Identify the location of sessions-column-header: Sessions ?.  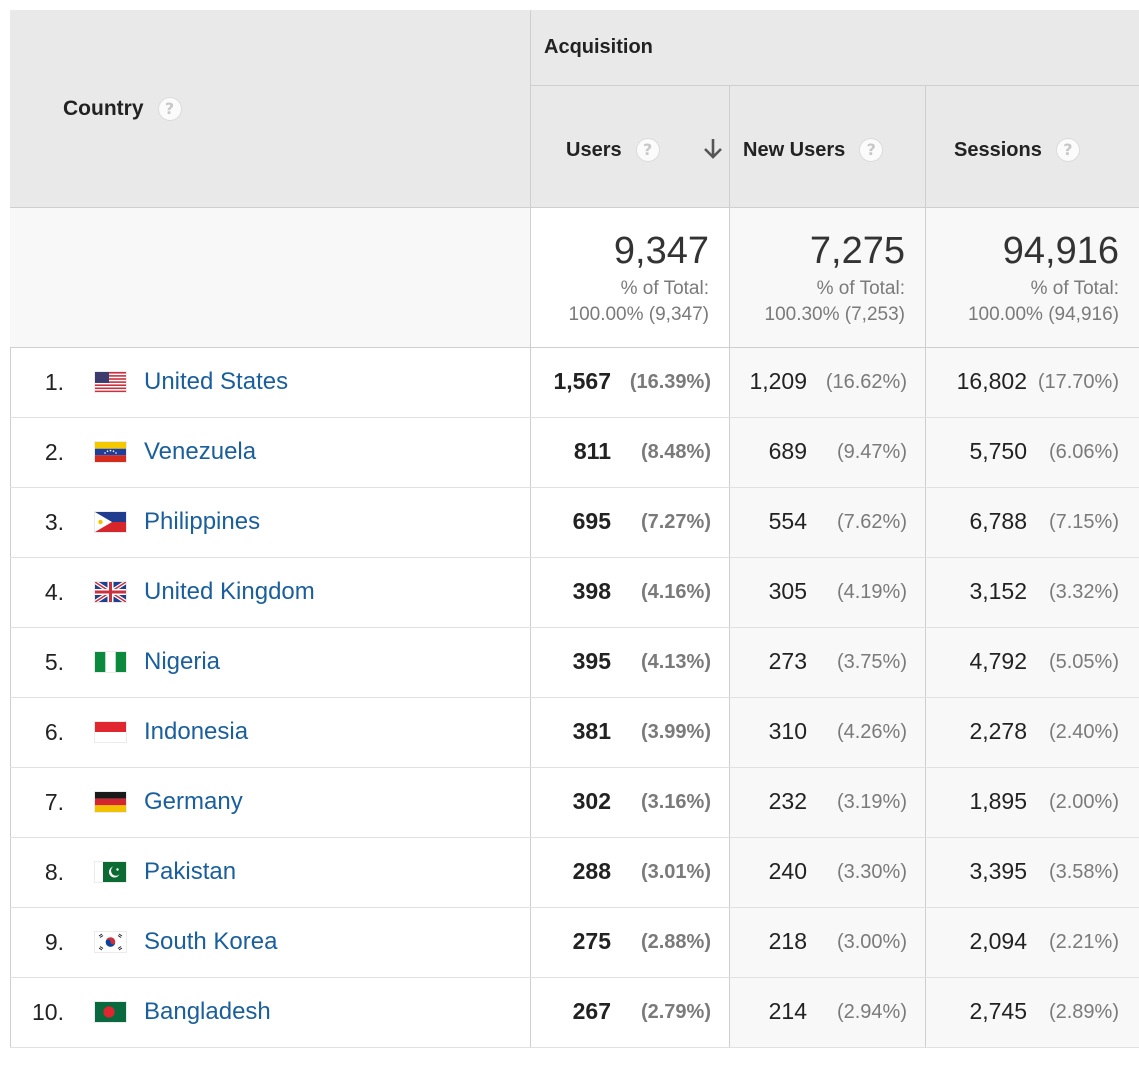
(1032, 147).